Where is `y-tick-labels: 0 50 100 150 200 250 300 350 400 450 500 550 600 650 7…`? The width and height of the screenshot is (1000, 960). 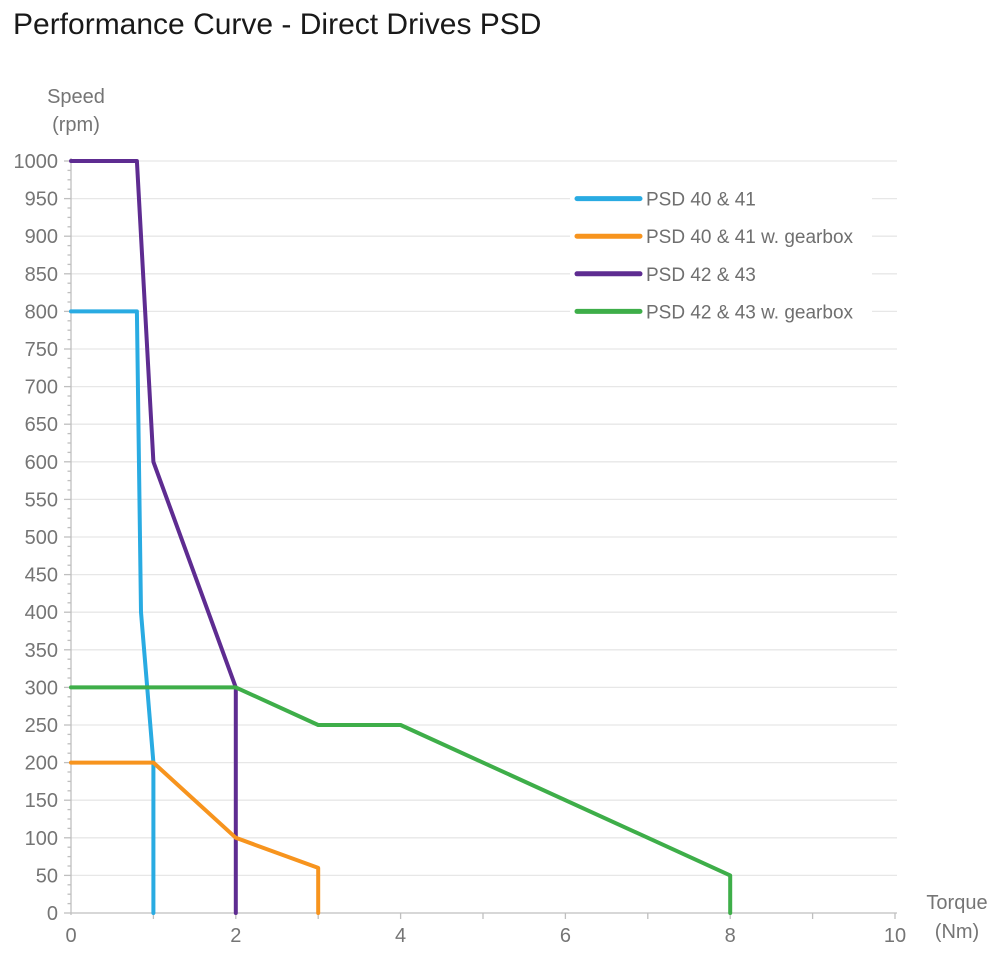
y-tick-labels: 0 50 100 150 200 250 300 350 400 450 500 550 600 650 7… is located at coordinates (36, 538).